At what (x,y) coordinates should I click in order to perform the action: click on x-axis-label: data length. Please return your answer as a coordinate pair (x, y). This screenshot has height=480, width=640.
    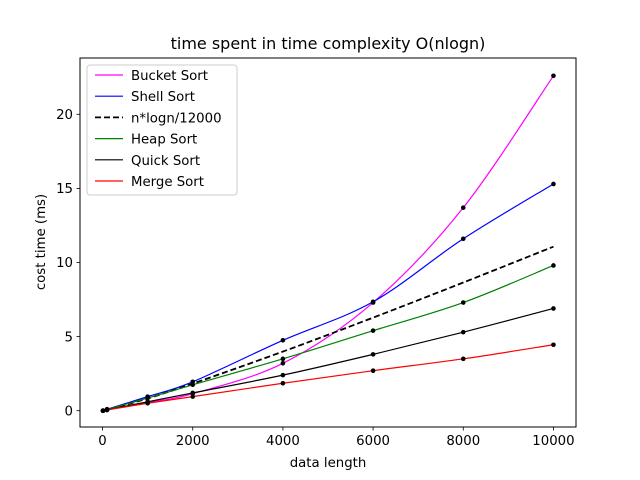
    Looking at the image, I should click on (328, 463).